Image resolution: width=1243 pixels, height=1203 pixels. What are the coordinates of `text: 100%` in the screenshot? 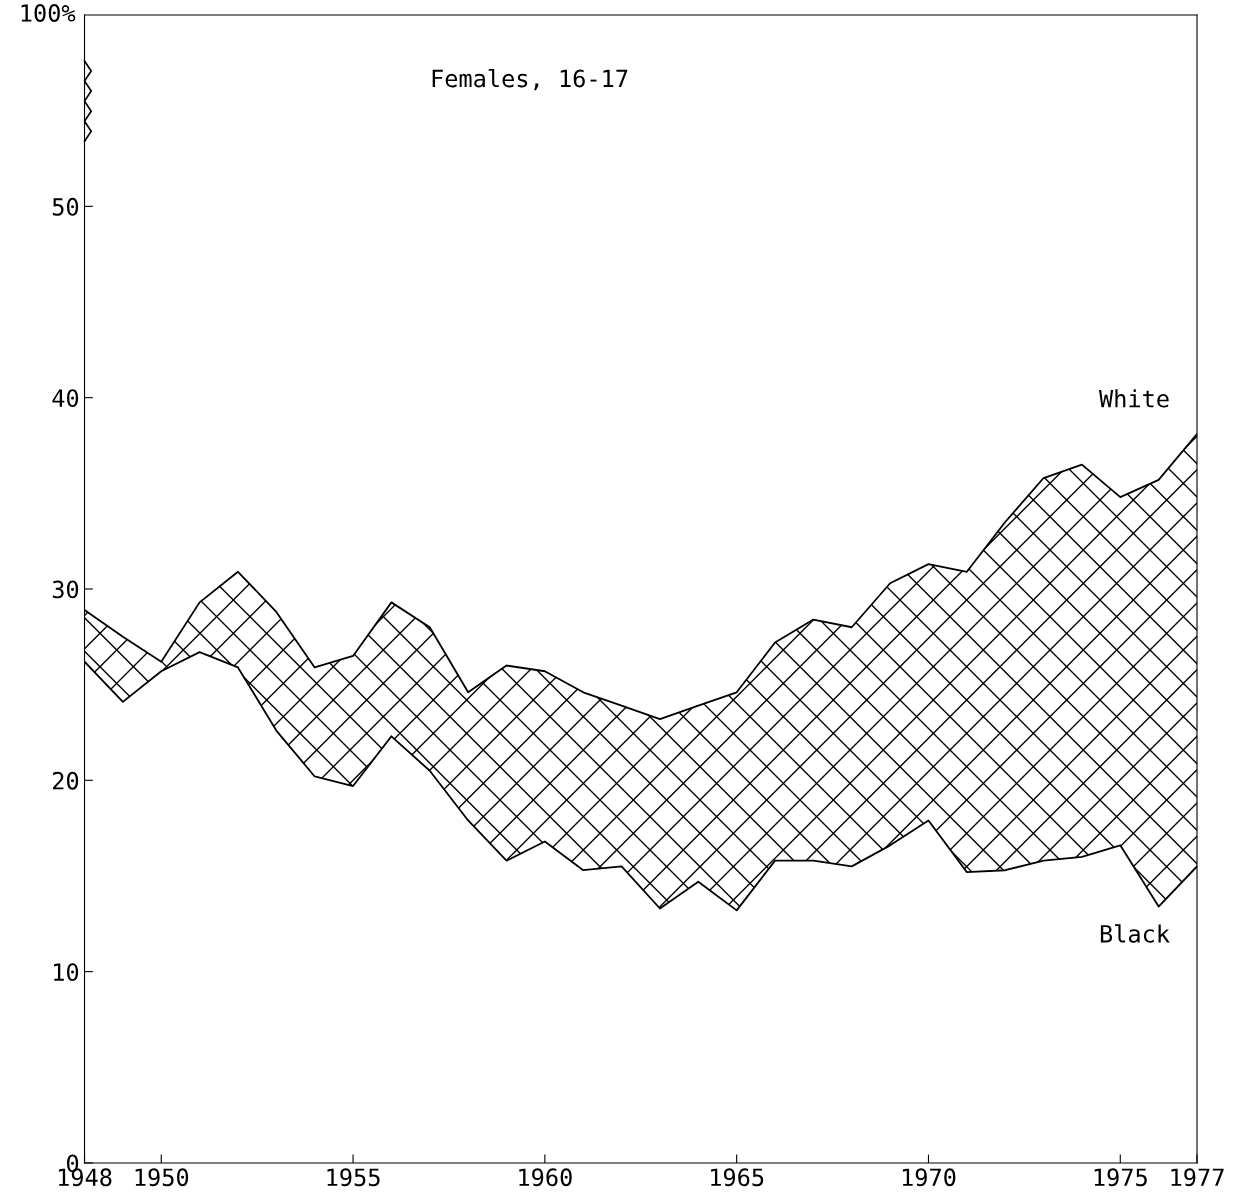 It's located at (48, 13).